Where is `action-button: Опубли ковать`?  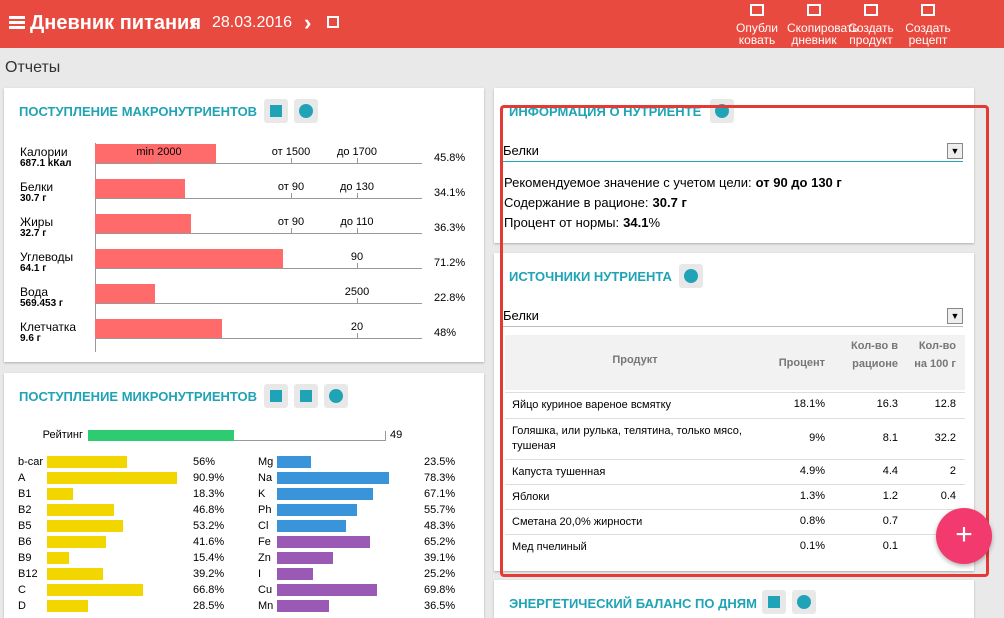
action-button: Опубли ковать is located at coordinates (757, 24).